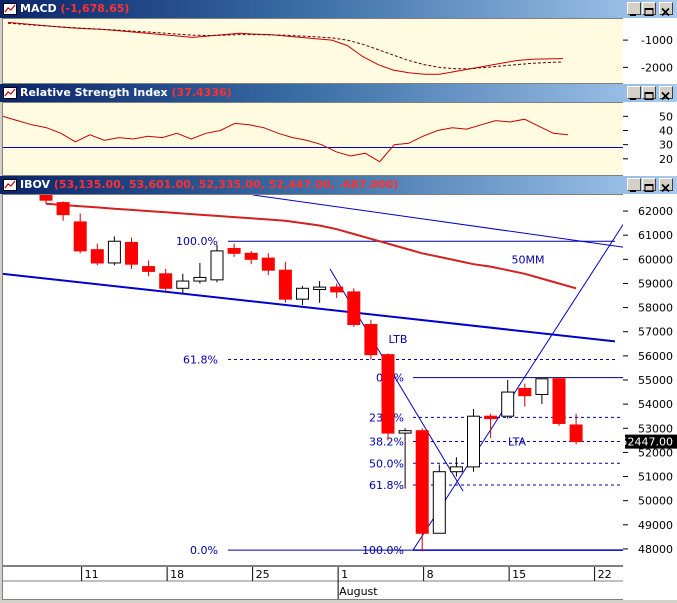  I want to click on macd-value: (-1,678.65), so click(95, 8).